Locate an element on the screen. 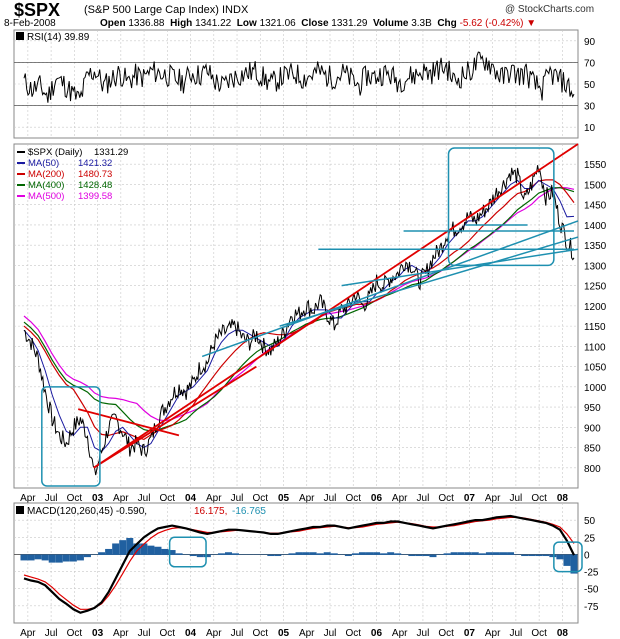  watermark: @ StockCharts.com is located at coordinates (550, 9).